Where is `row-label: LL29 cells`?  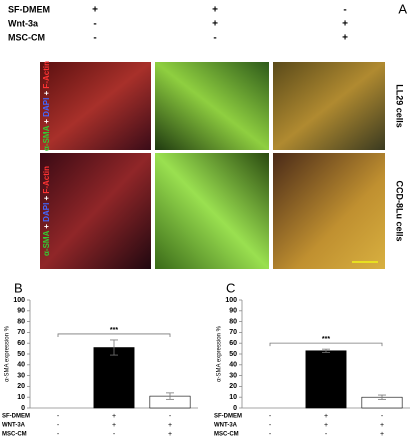 row-label: LL29 cells is located at coordinates (400, 106).